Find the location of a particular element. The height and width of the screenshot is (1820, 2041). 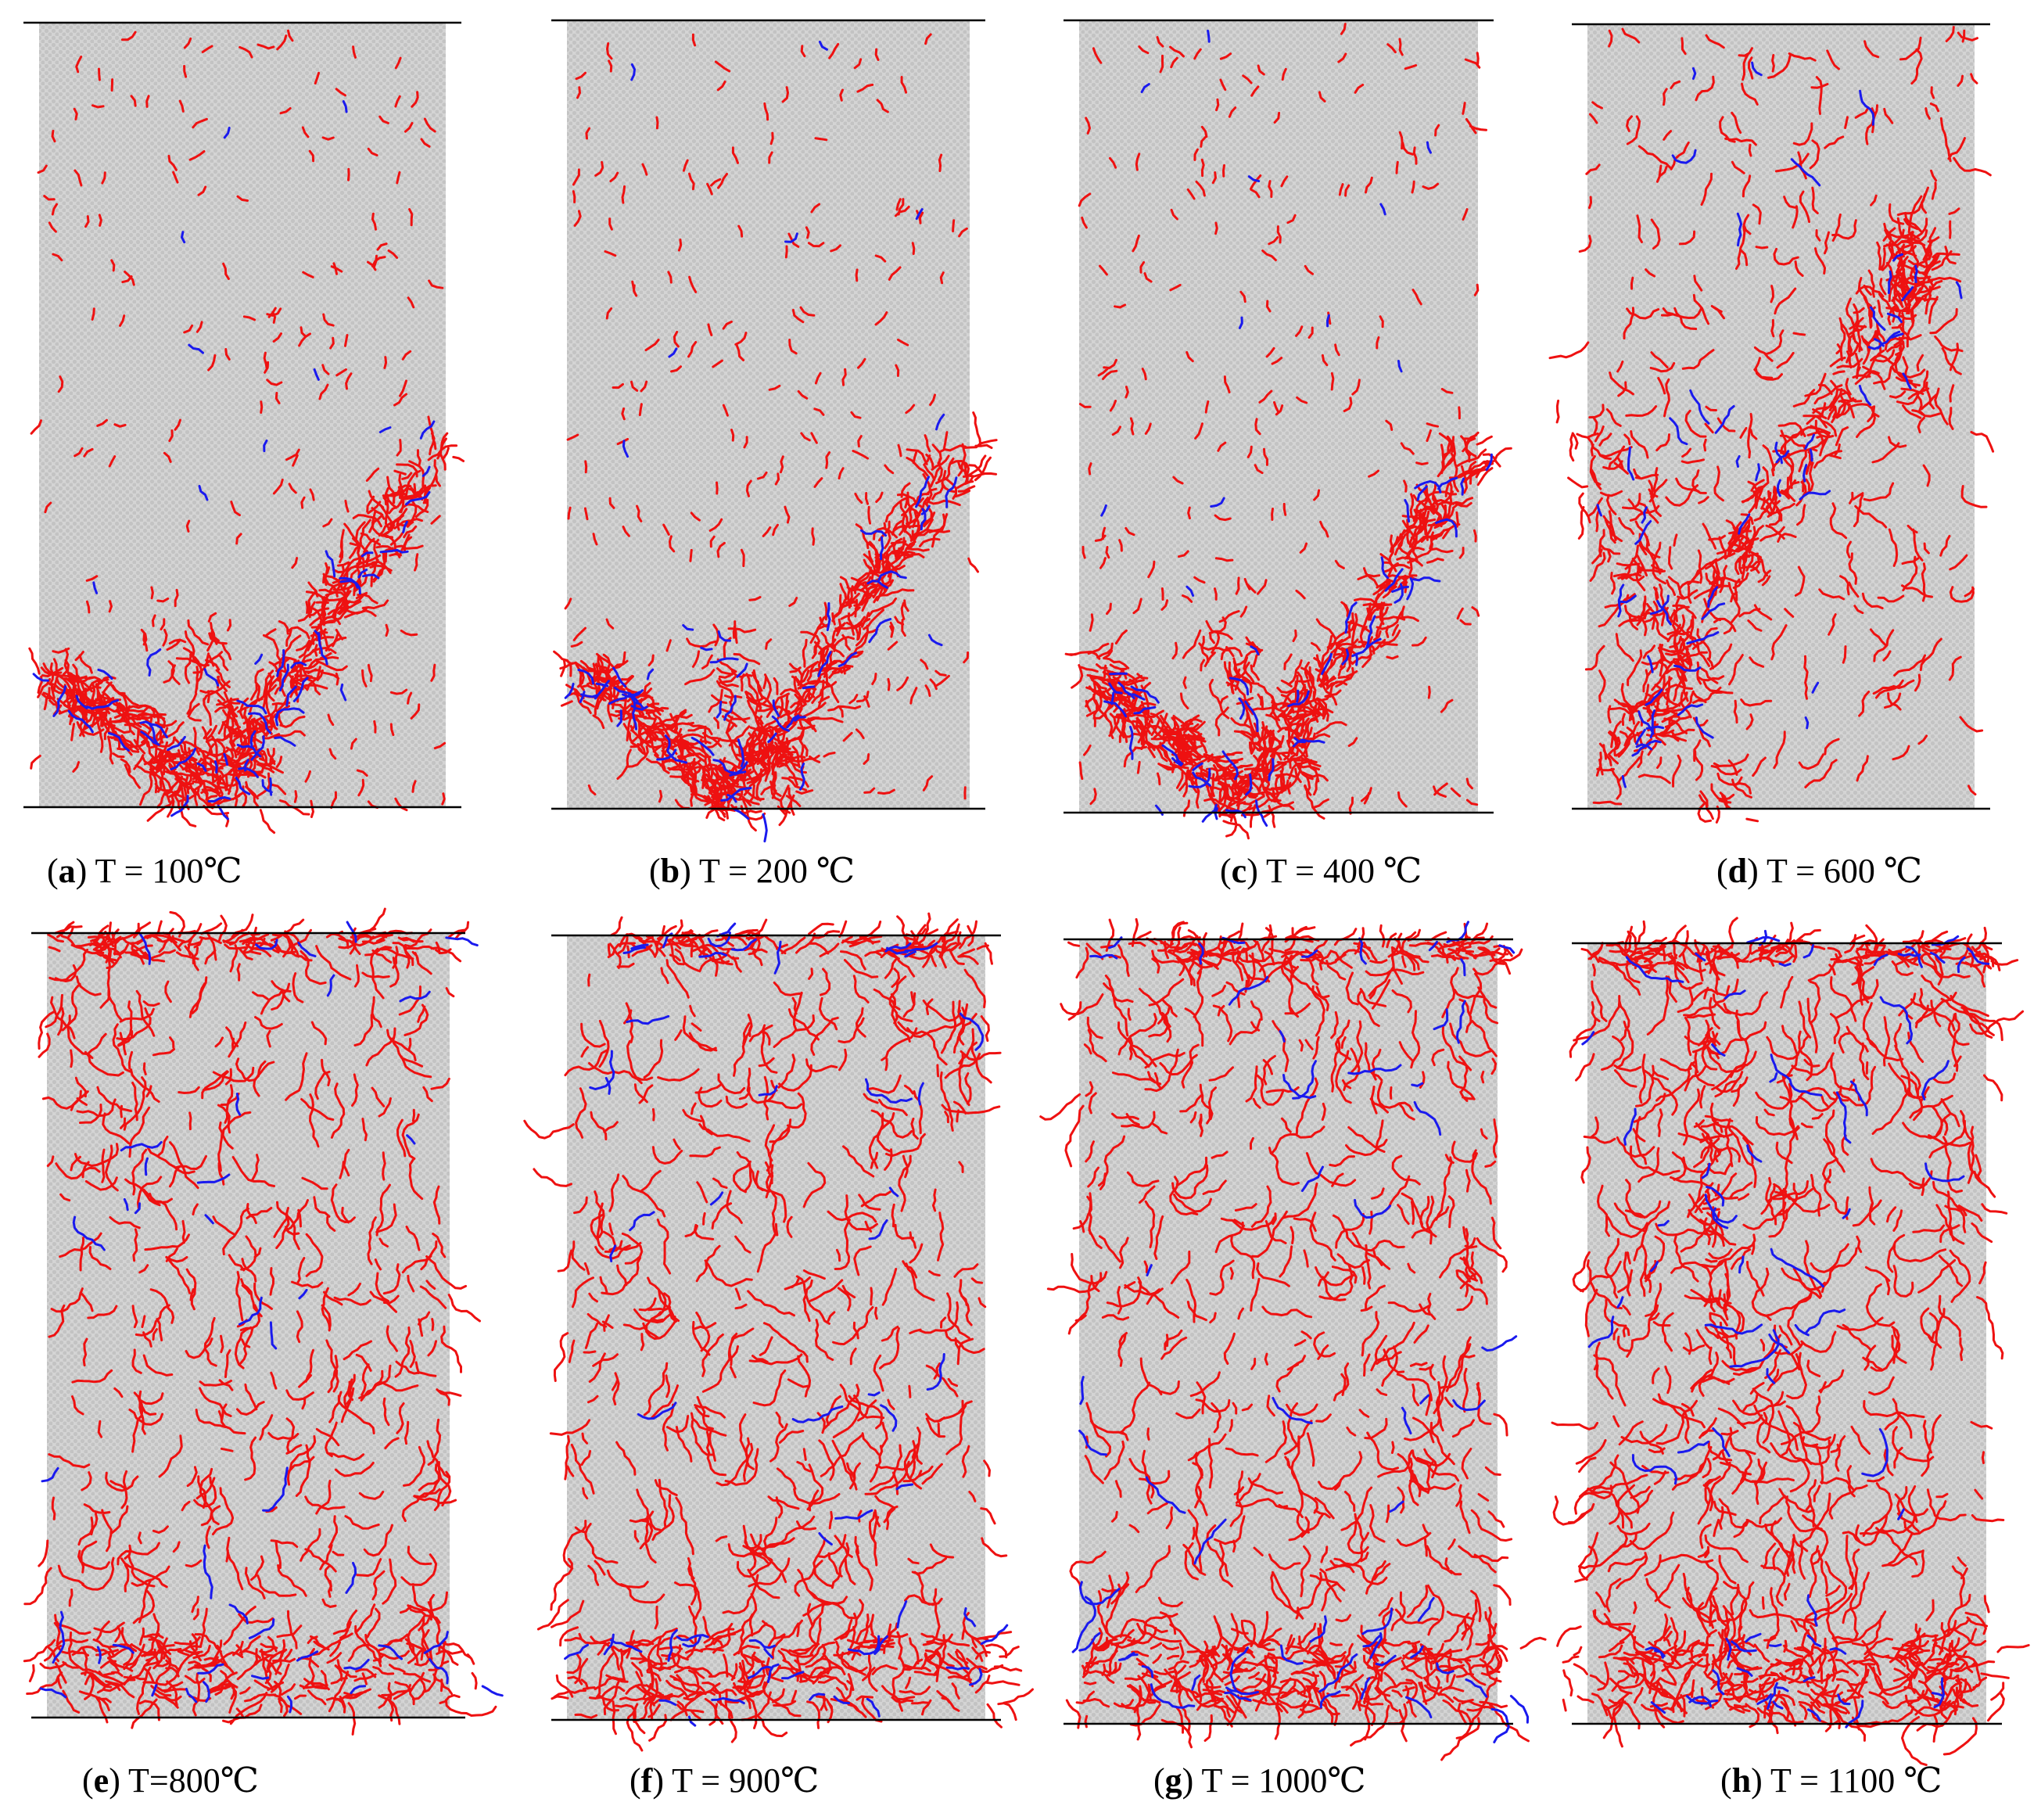

caption-temperature: T = 200 ℃ is located at coordinates (772, 871).